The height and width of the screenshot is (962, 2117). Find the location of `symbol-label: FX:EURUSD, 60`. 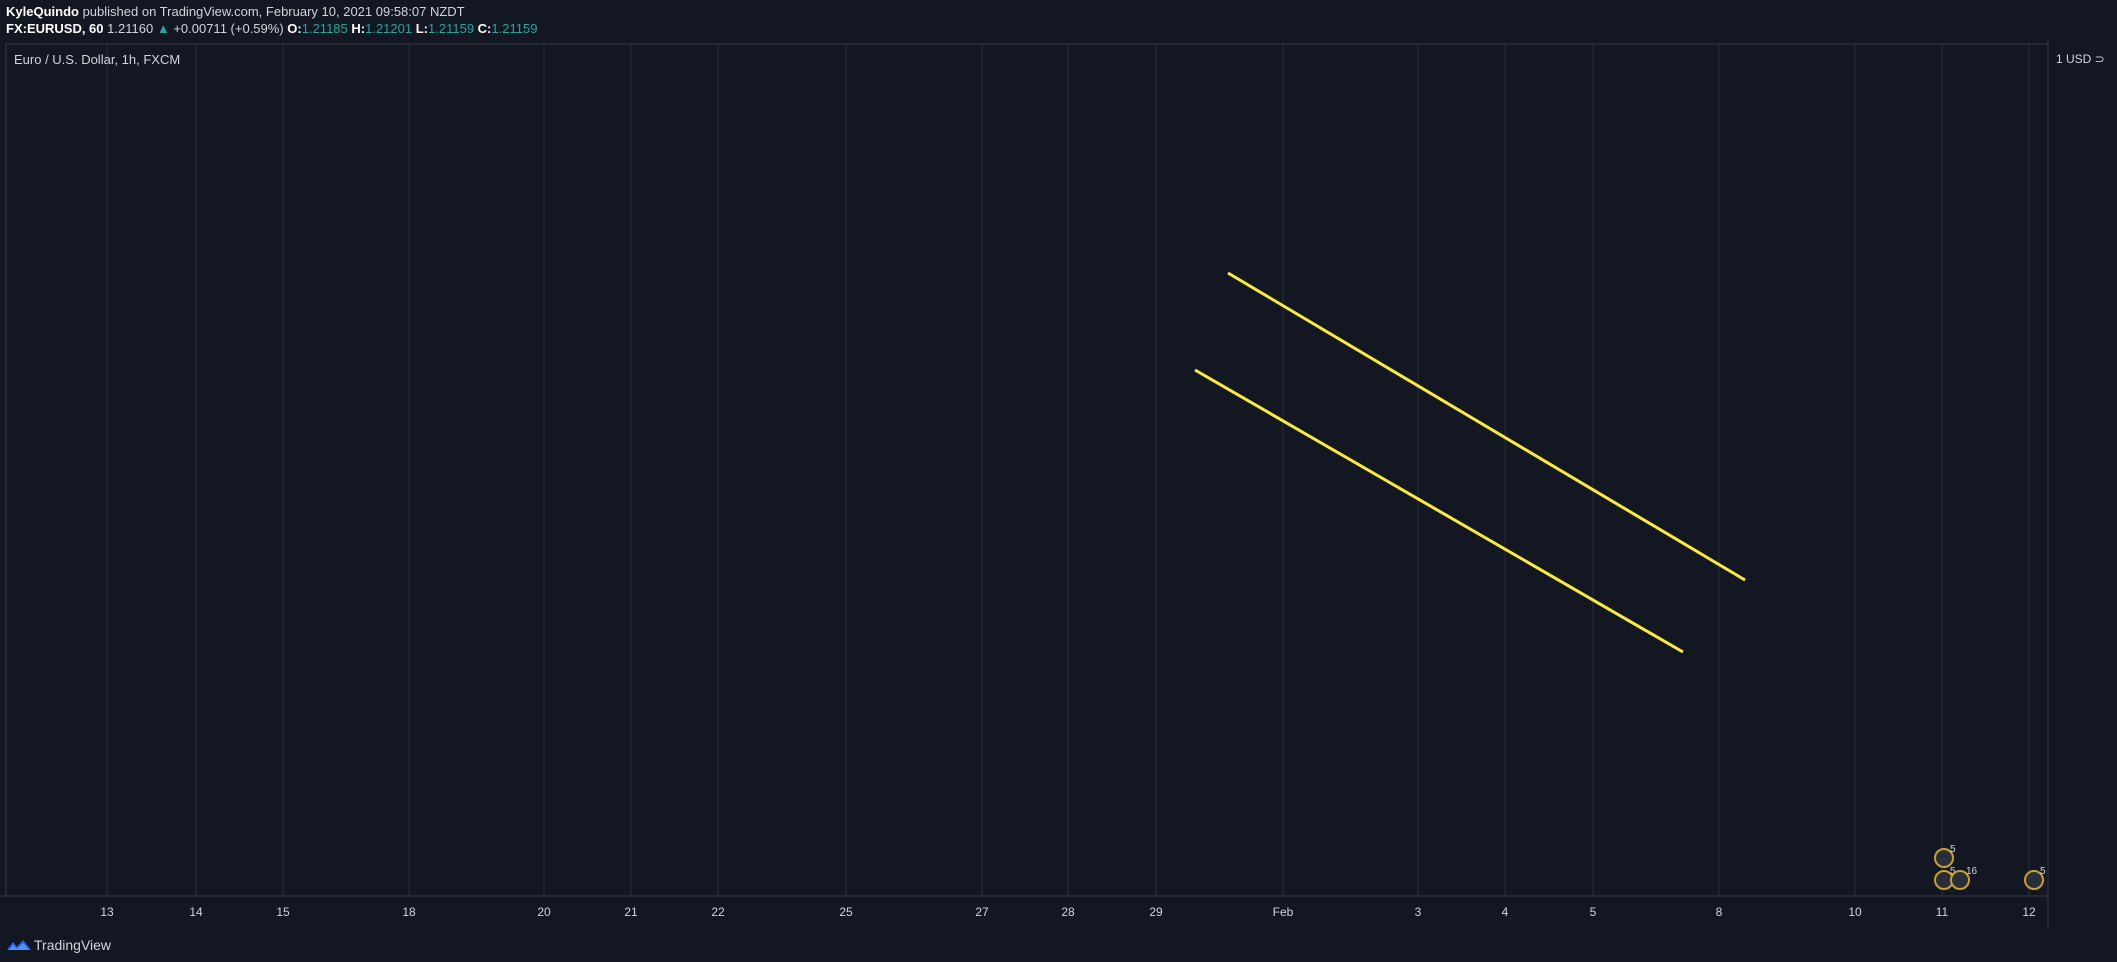

symbol-label: FX:EURUSD, 60 is located at coordinates (55, 28).